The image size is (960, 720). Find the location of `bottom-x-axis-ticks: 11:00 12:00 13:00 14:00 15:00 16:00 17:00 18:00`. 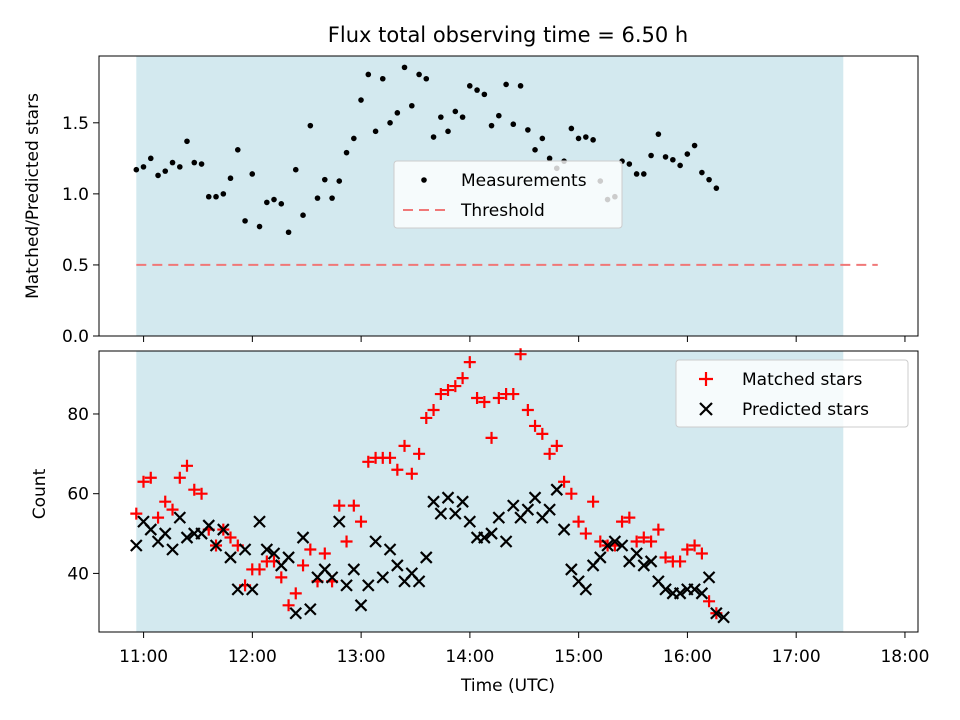

bottom-x-axis-ticks: 11:00 12:00 13:00 14:00 15:00 16:00 17:00 18:00 is located at coordinates (524, 649).